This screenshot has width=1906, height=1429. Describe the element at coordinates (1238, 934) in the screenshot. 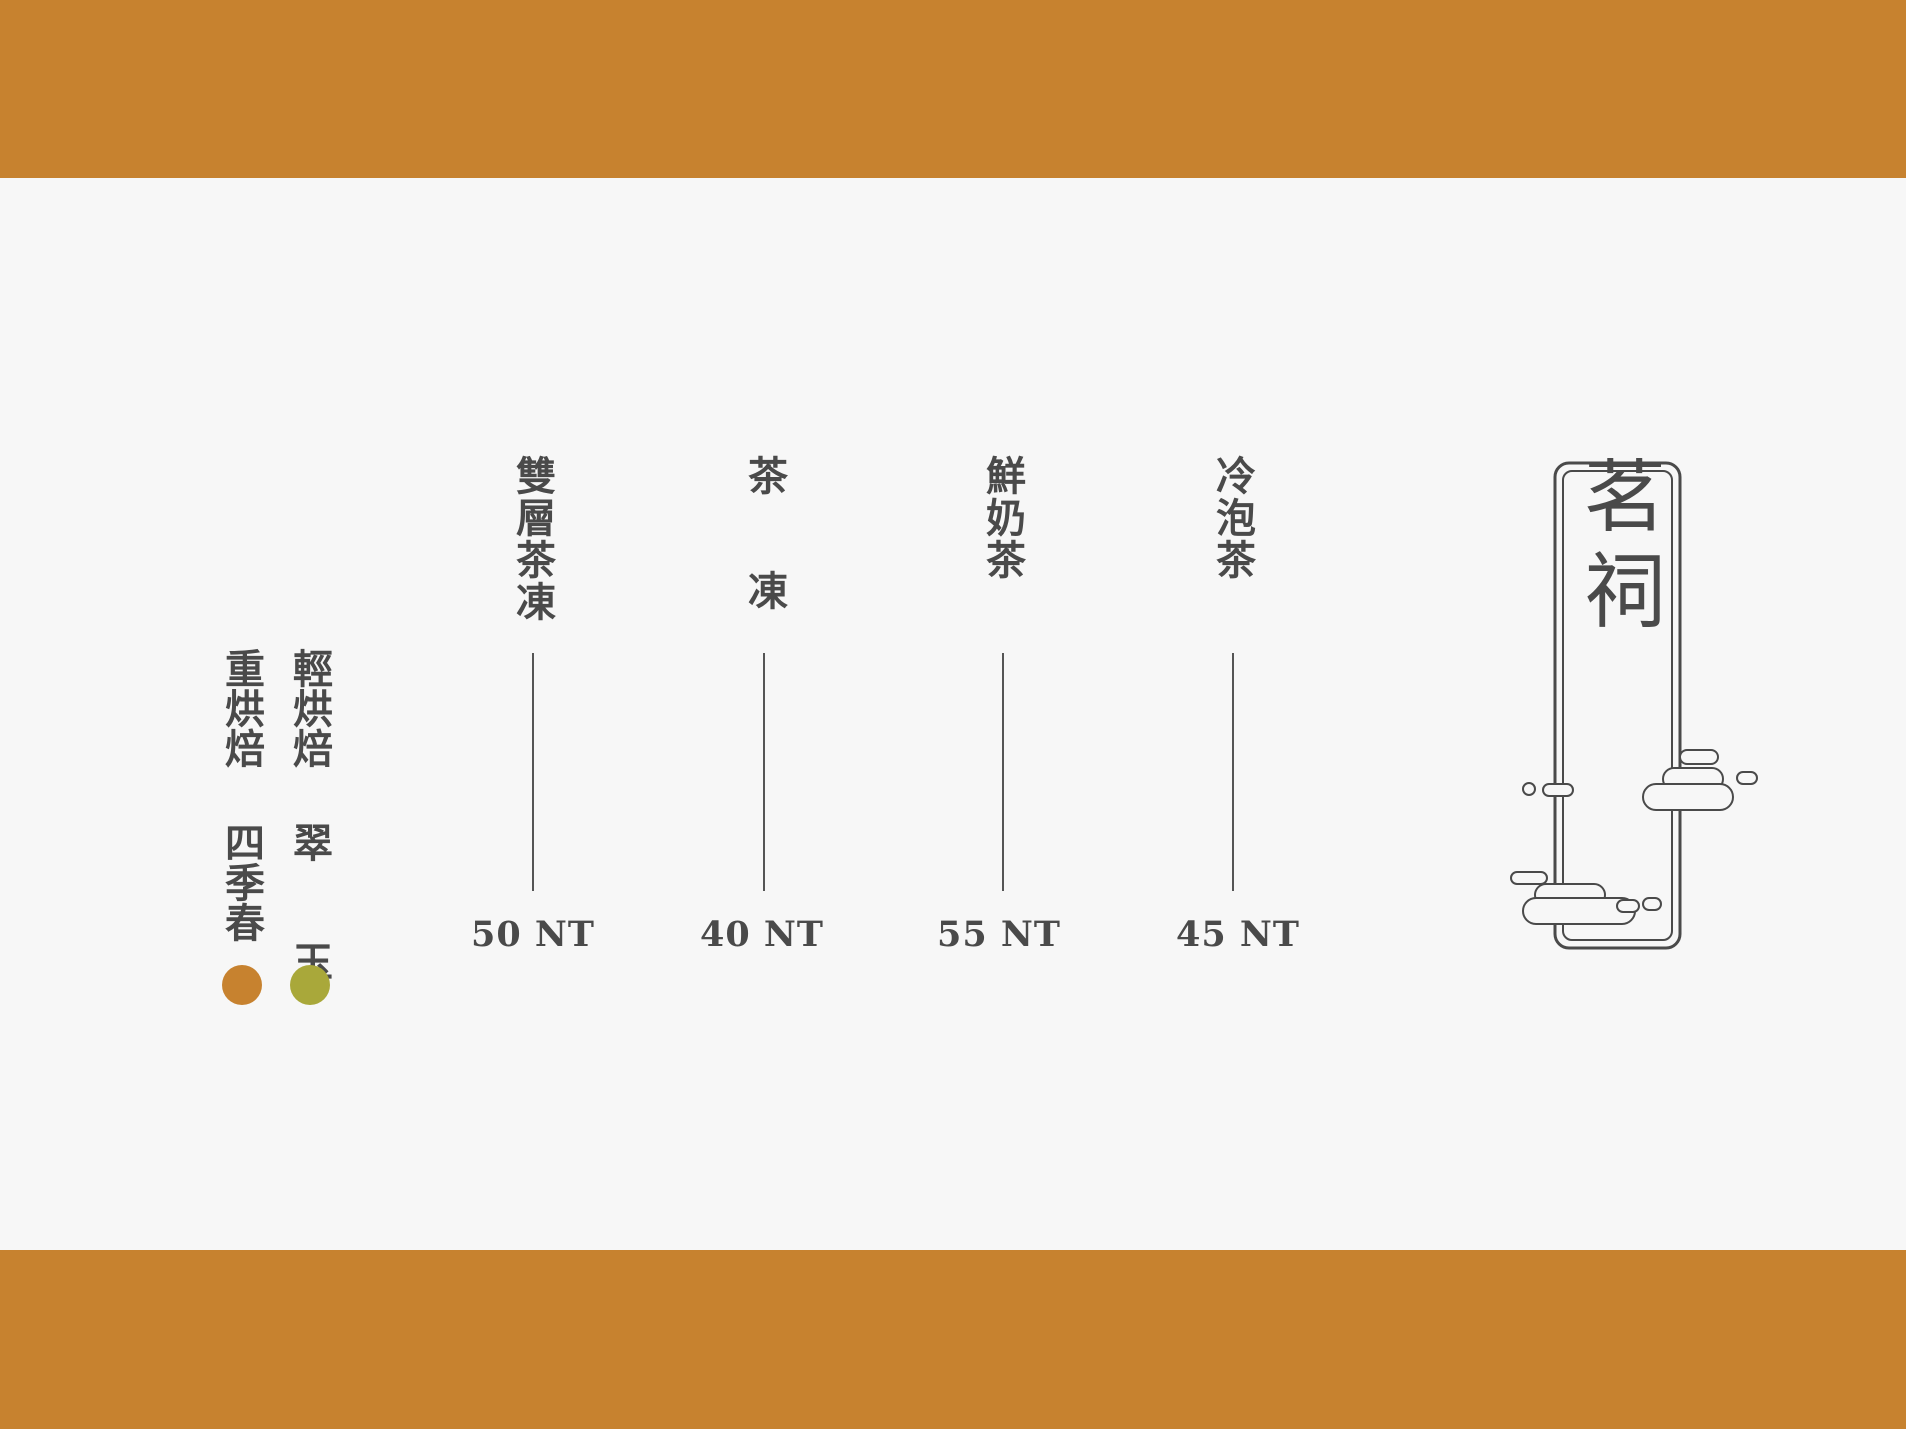

I see `menu-item-price: 45 NT` at that location.